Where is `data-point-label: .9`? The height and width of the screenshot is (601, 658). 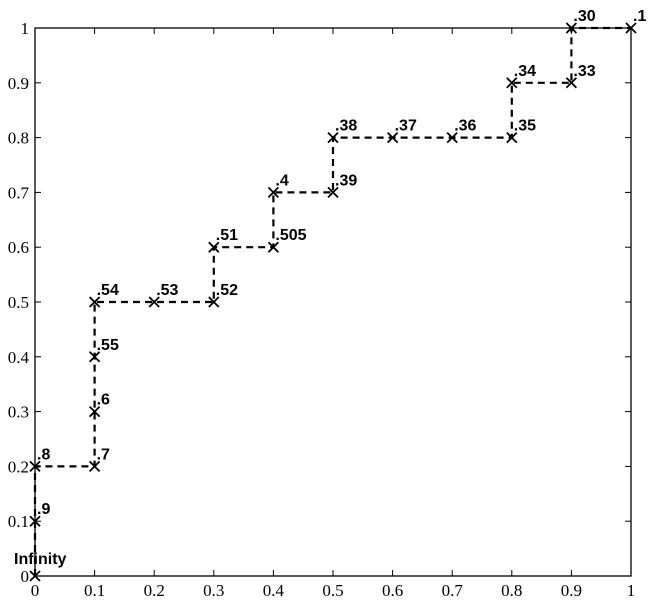
data-point-label: .9 is located at coordinates (43, 509).